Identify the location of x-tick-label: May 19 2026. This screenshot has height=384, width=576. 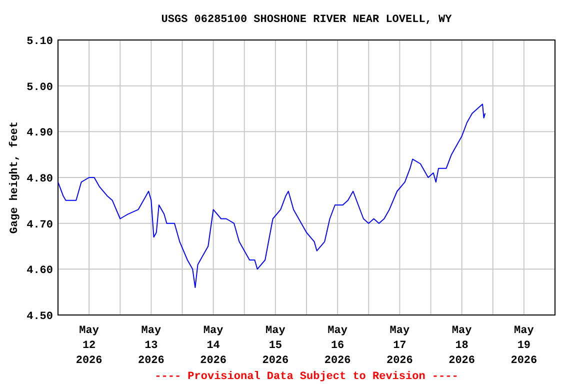
(524, 346).